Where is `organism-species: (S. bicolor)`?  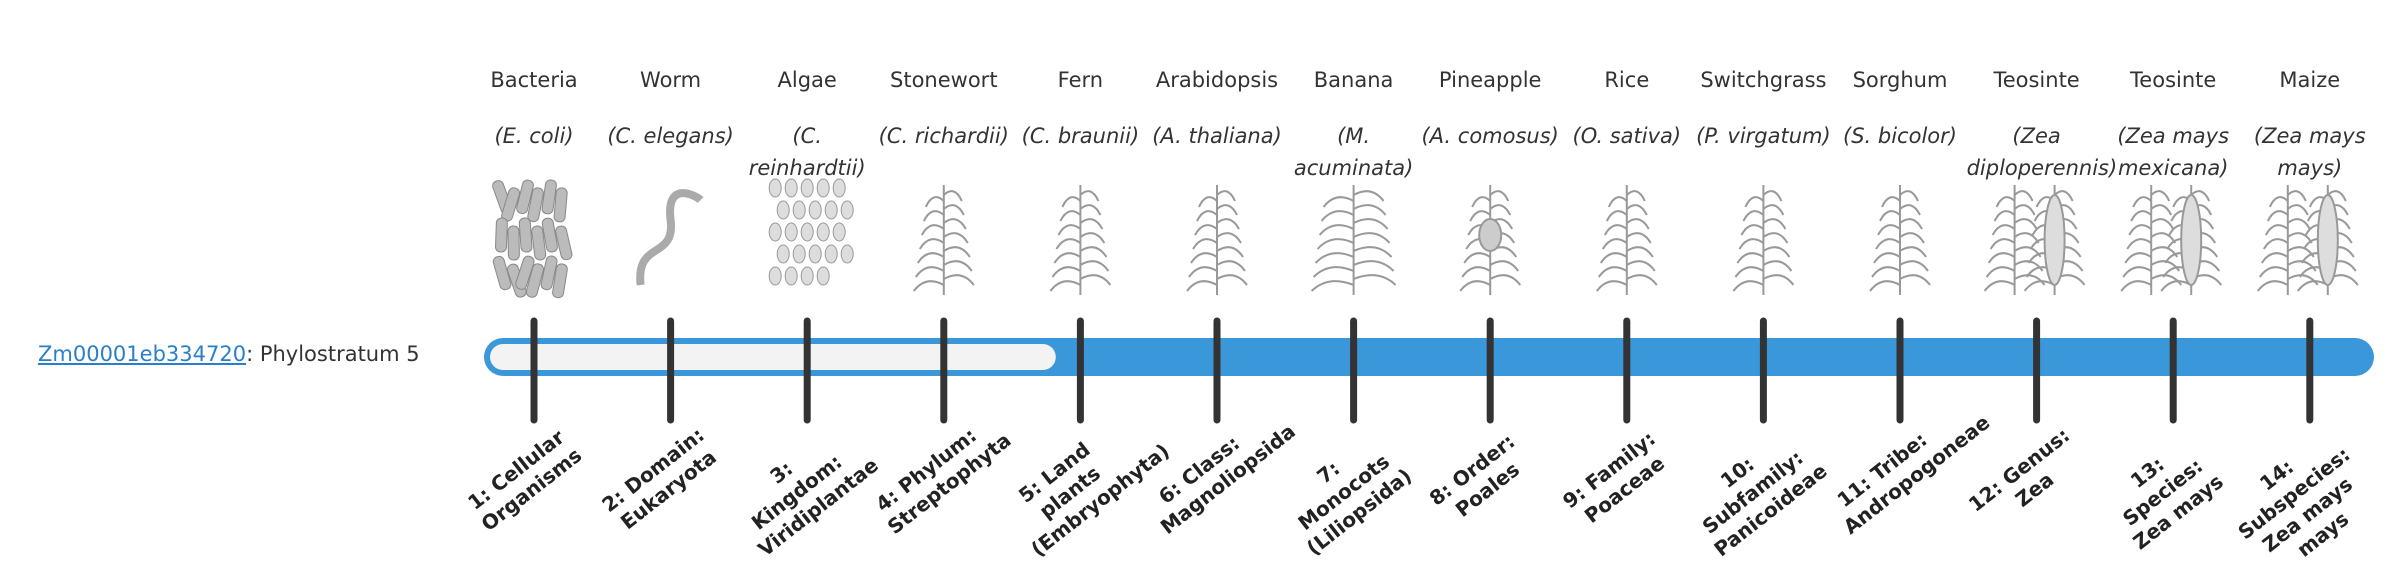 organism-species: (S. bicolor) is located at coordinates (1900, 136).